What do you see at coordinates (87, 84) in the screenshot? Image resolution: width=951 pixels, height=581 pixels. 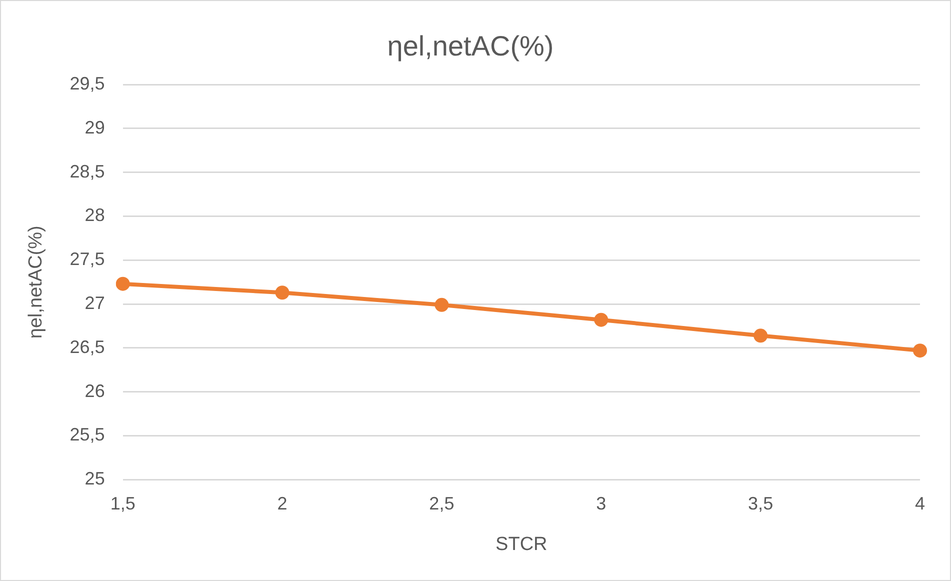 I see `y-tick-label: 29,5` at bounding box center [87, 84].